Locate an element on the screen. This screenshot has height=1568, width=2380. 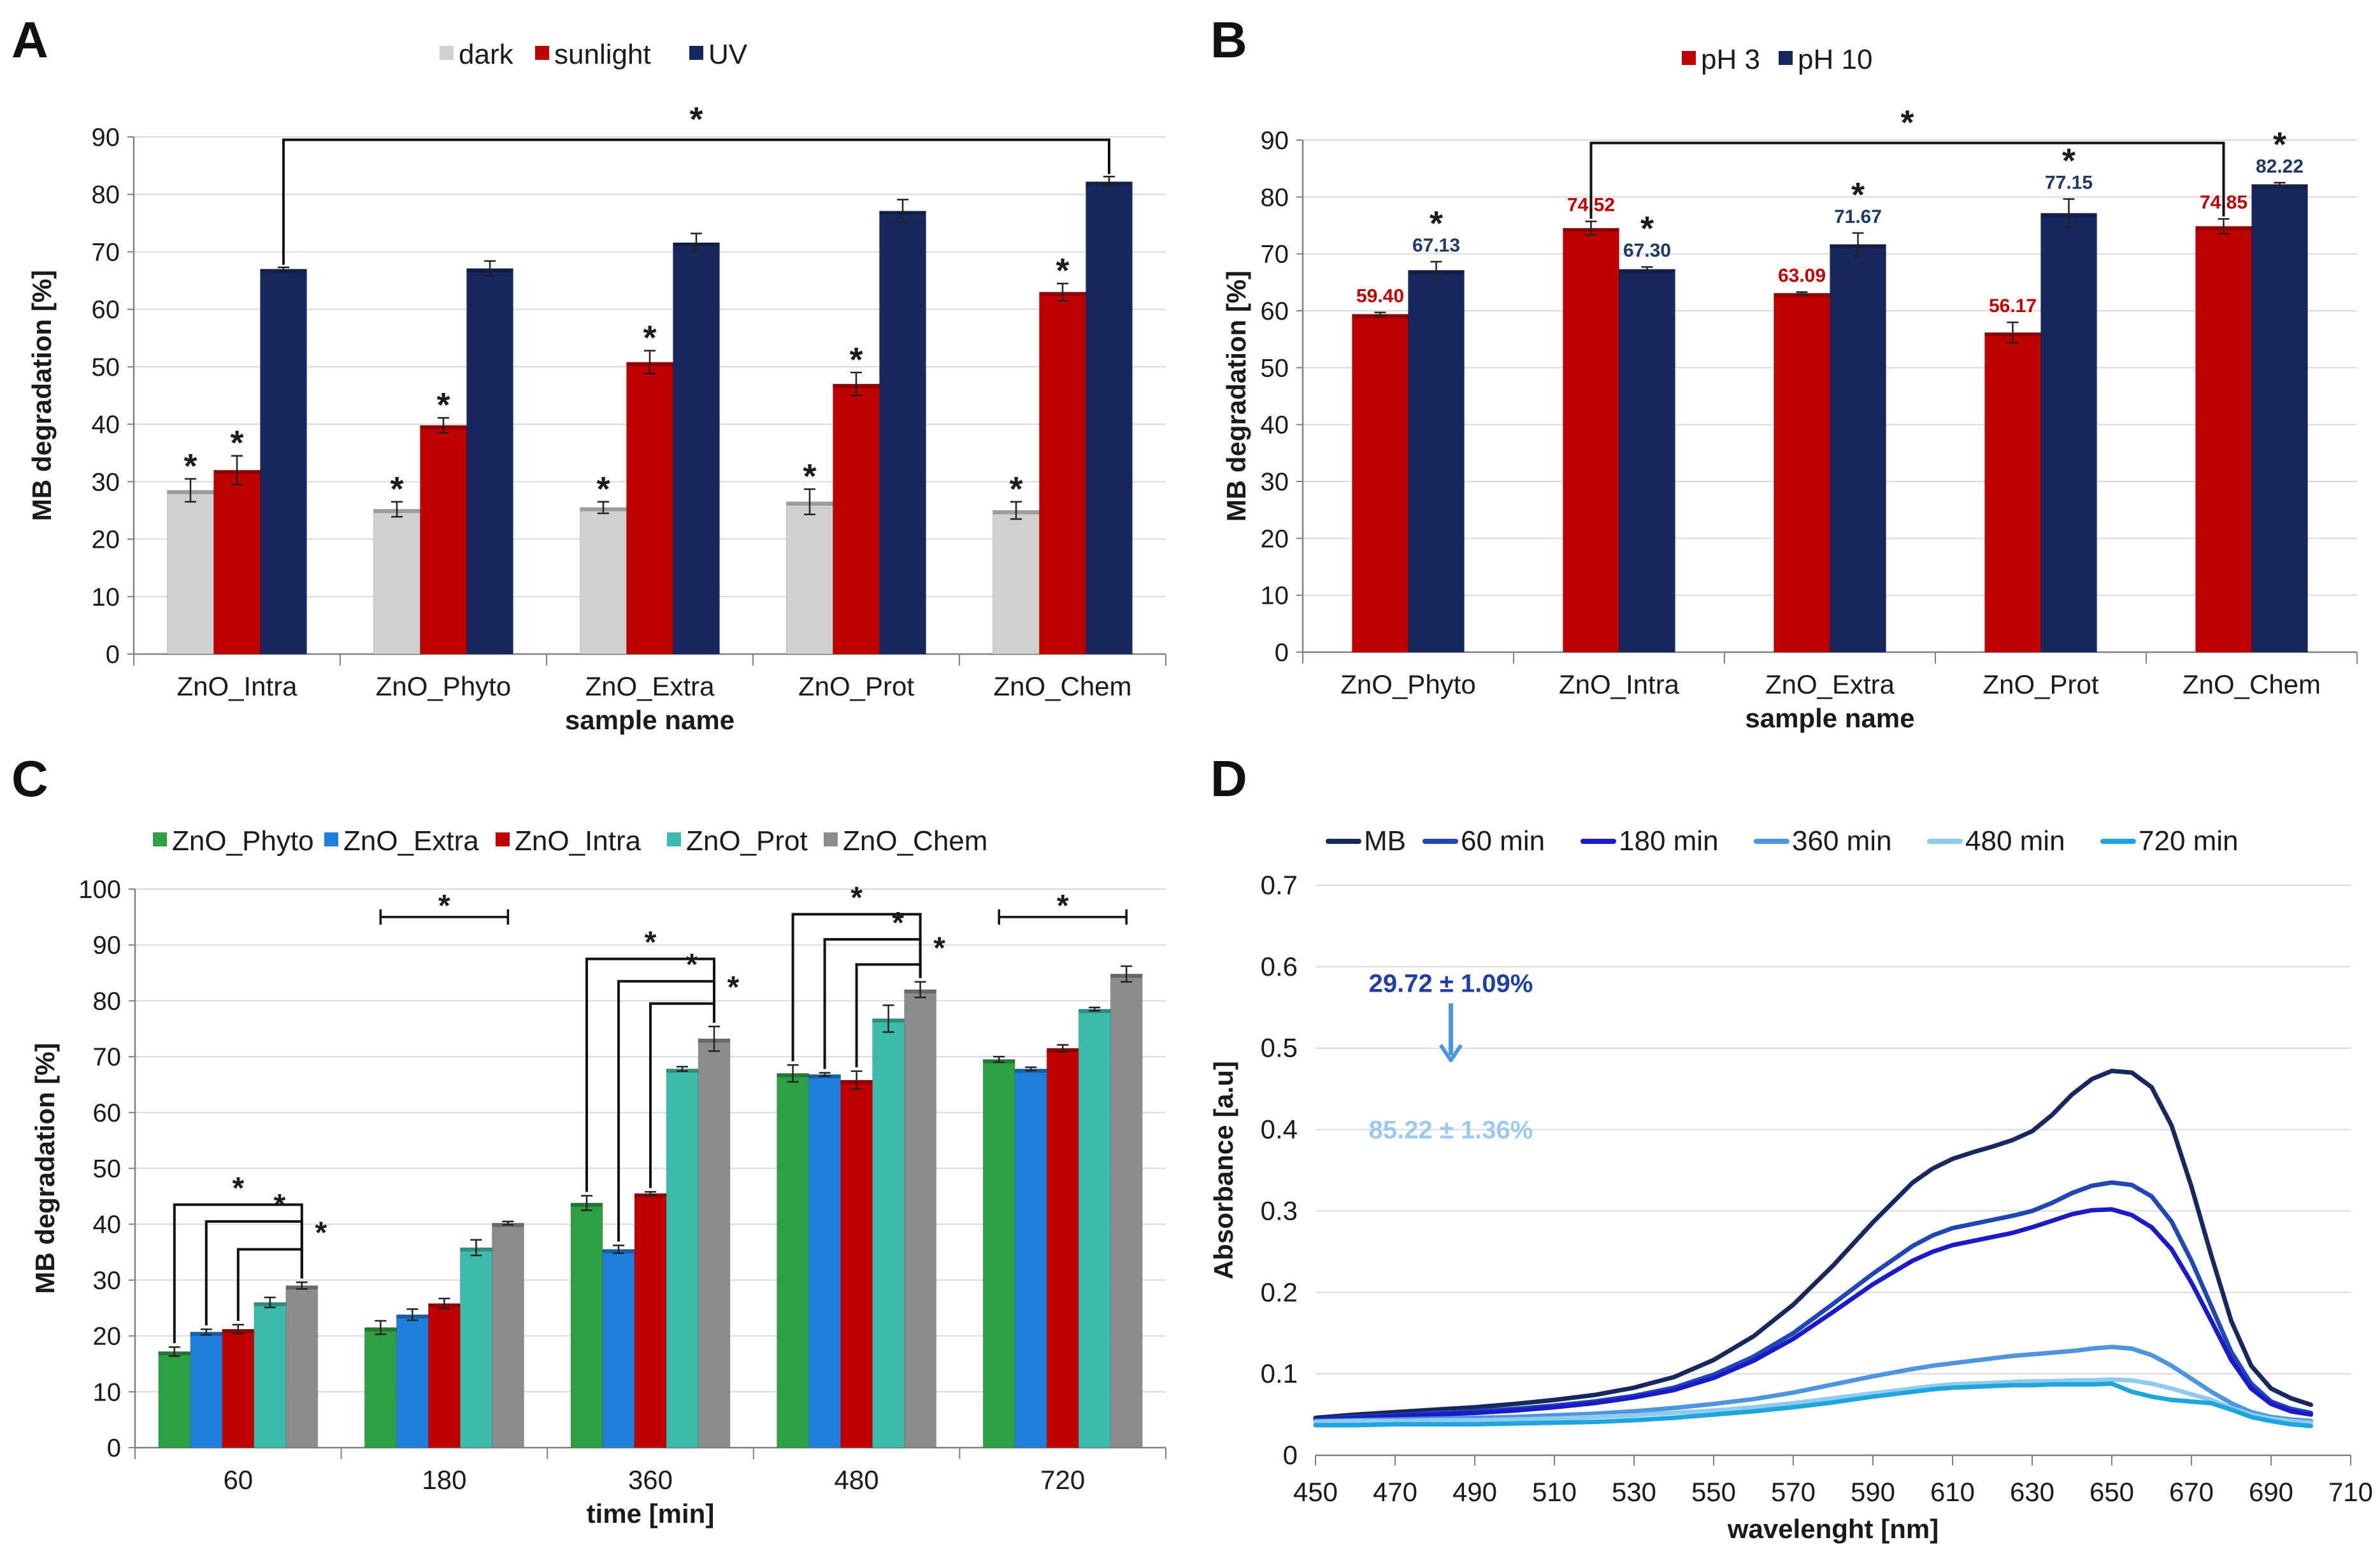
x-axis-title: sample name is located at coordinates (1830, 718).